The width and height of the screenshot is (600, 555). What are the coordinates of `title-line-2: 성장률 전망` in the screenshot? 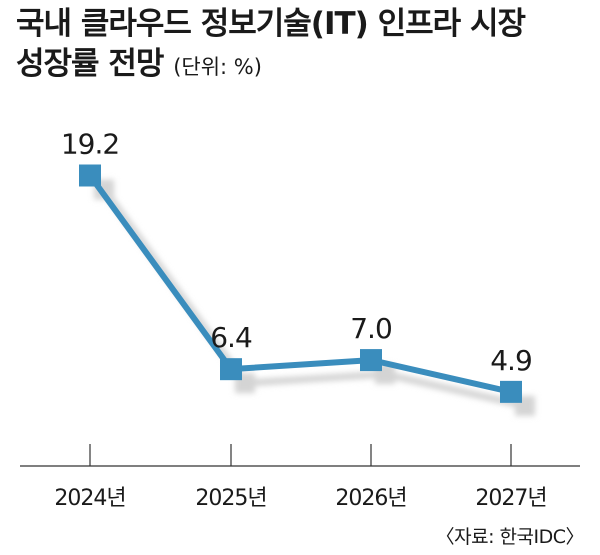 It's located at (90, 64).